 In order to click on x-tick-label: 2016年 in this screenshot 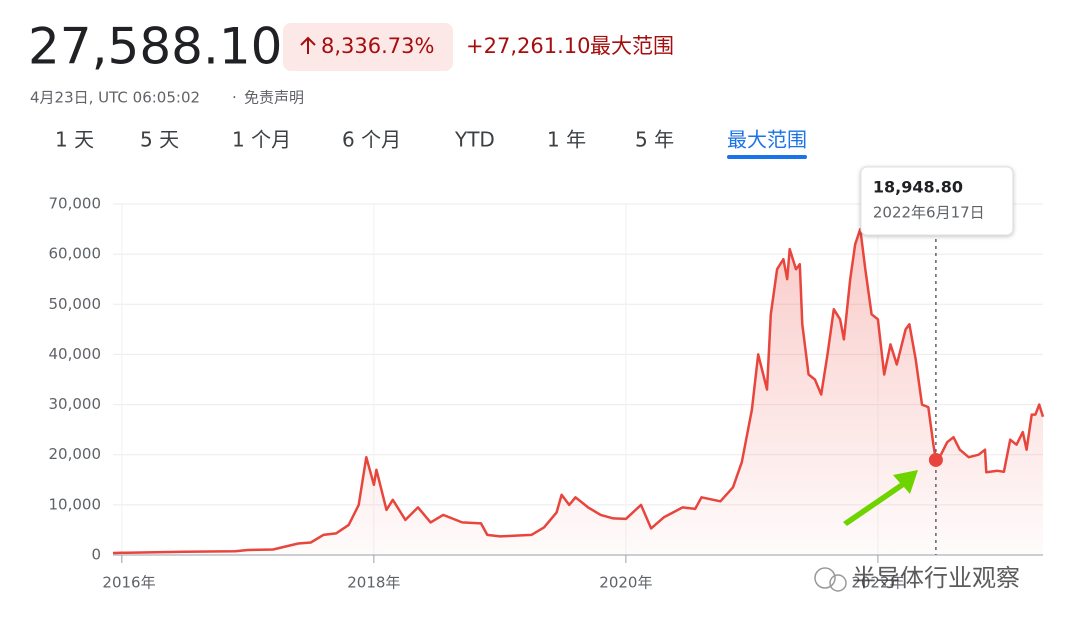, I will do `click(128, 583)`.